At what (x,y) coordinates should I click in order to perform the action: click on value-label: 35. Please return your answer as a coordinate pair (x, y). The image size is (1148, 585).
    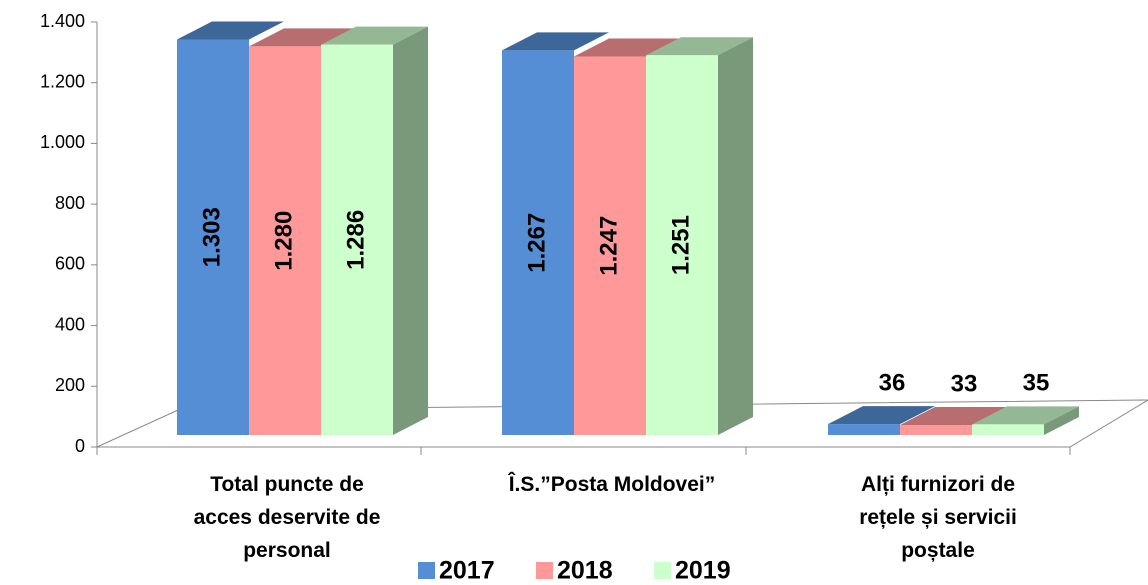
    Looking at the image, I should click on (1036, 383).